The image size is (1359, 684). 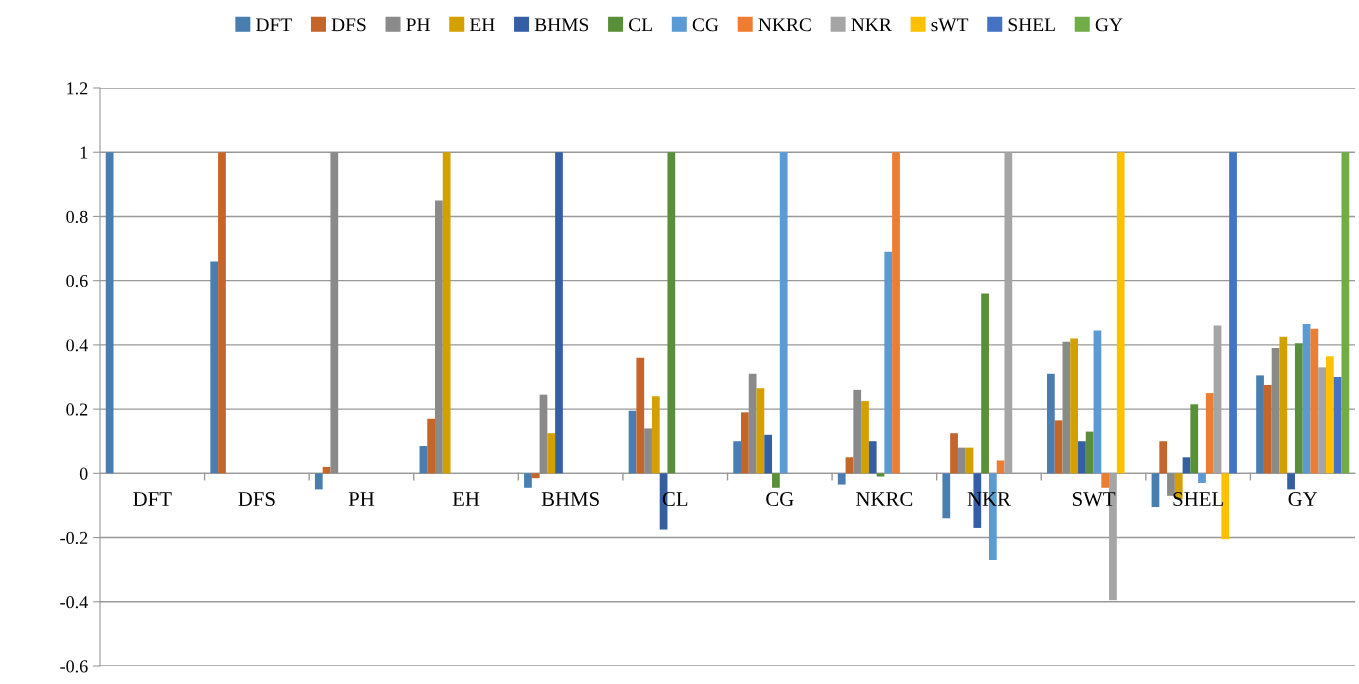 What do you see at coordinates (256, 499) in the screenshot?
I see `x-tick-label: DFS` at bounding box center [256, 499].